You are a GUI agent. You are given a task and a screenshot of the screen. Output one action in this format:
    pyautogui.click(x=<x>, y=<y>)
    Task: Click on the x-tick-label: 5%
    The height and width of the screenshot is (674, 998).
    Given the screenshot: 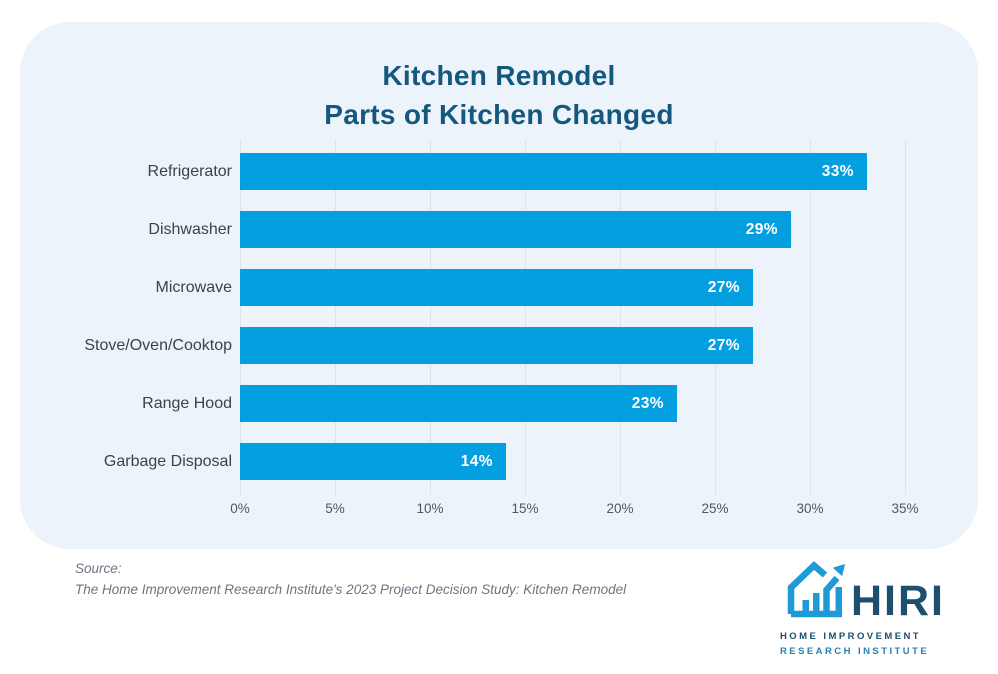 What is the action you would take?
    pyautogui.click(x=335, y=508)
    